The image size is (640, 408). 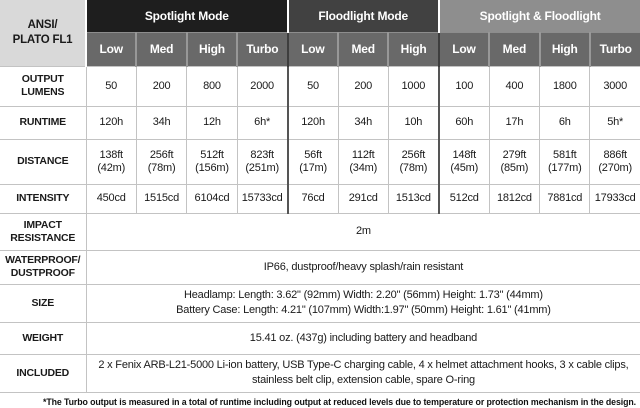 What do you see at coordinates (614, 161) in the screenshot?
I see `spec-cell: 886ft (270m)` at bounding box center [614, 161].